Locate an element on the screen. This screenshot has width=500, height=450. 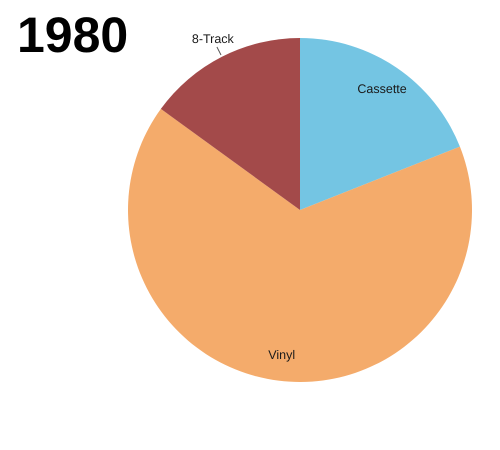
chart-title: 1980 is located at coordinates (72, 35).